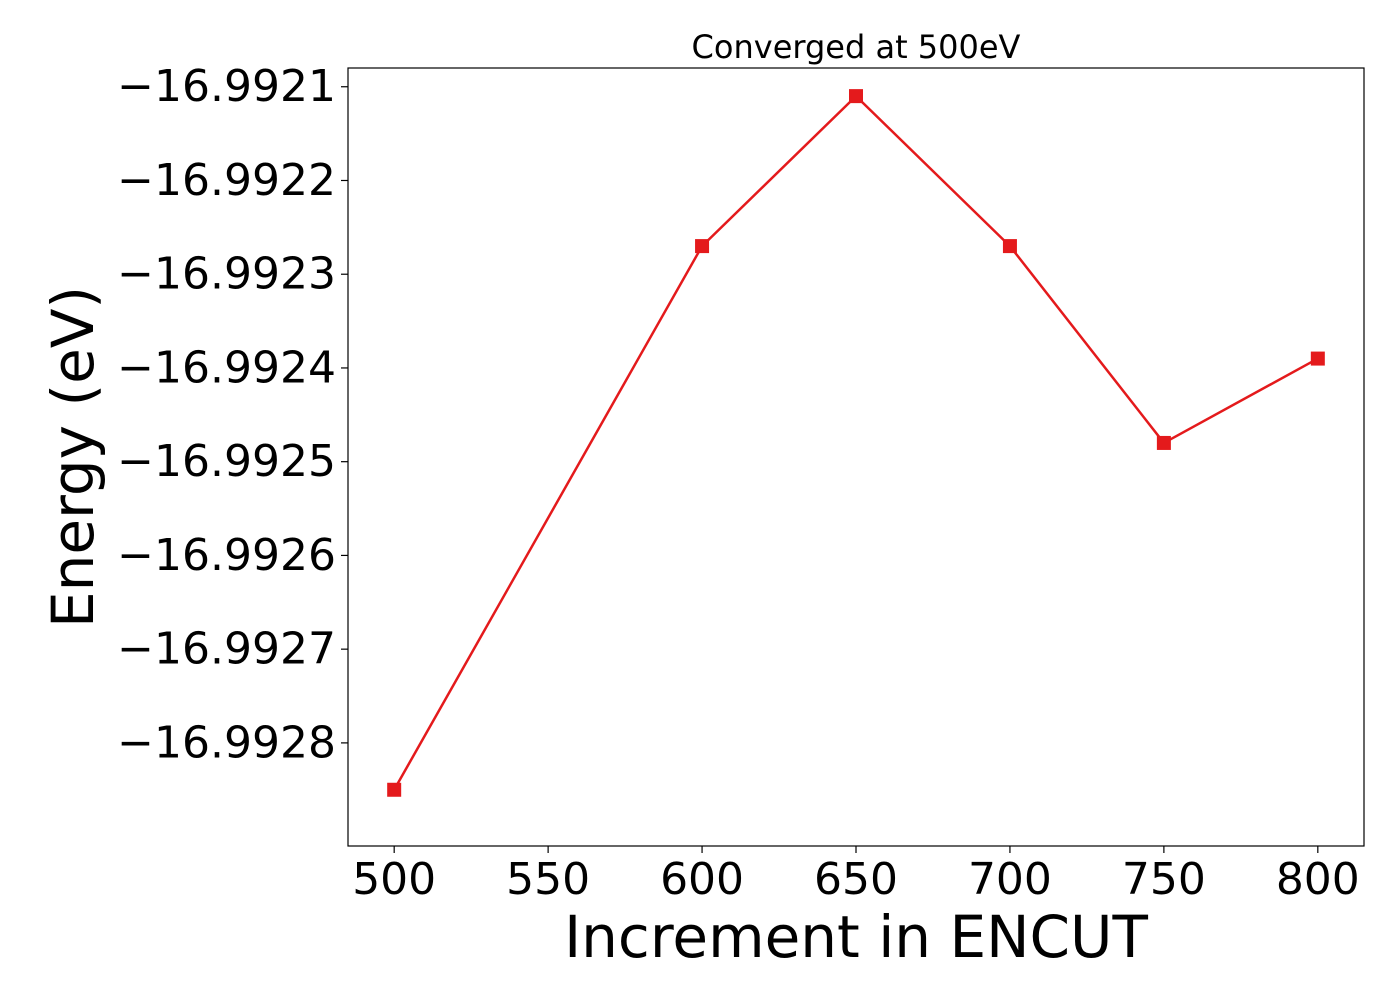  I want to click on x-axis-title: Increment in ENCUT, so click(856, 937).